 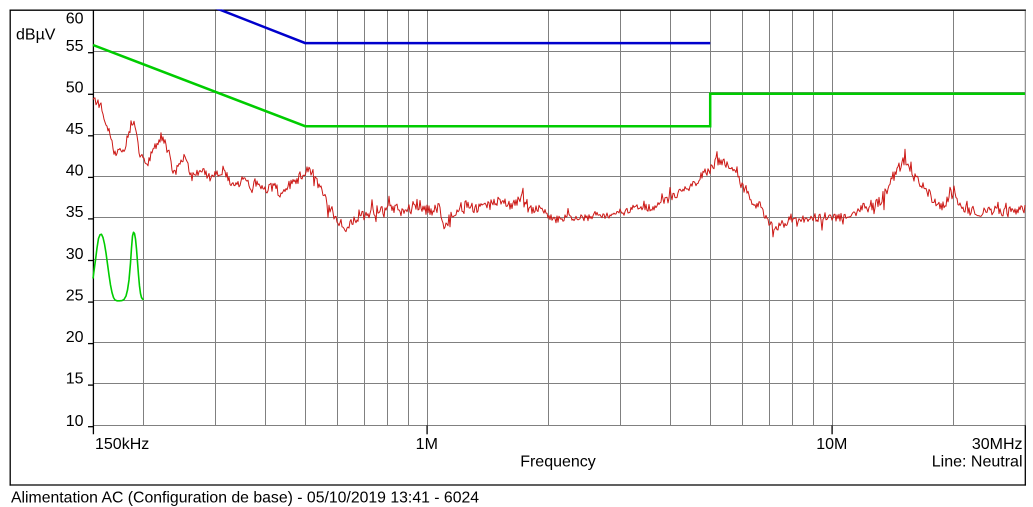 I want to click on svg-text: 1M, so click(x=427, y=444).